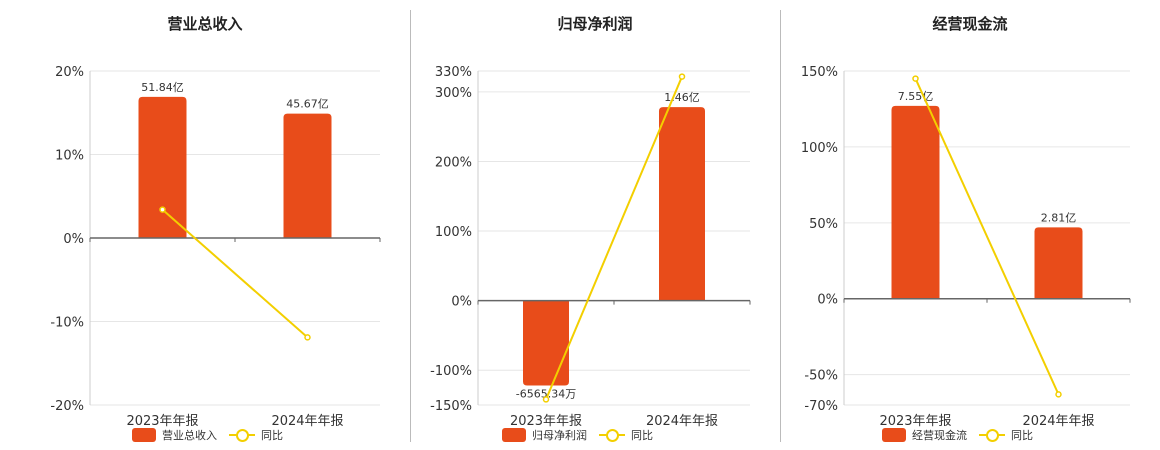  Describe the element at coordinates (307, 104) in the screenshot. I see `bar-data-label: 45.67亿` at that location.